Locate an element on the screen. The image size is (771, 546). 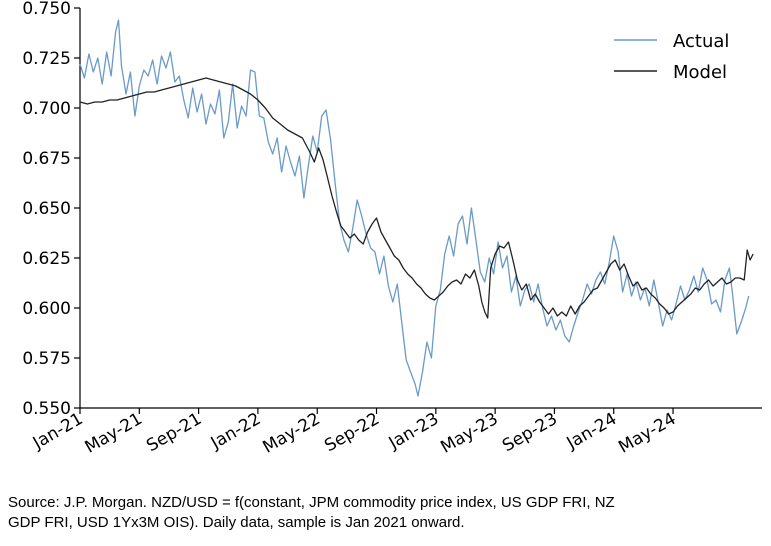
x-tick-label: May-24 is located at coordinates (647, 433).